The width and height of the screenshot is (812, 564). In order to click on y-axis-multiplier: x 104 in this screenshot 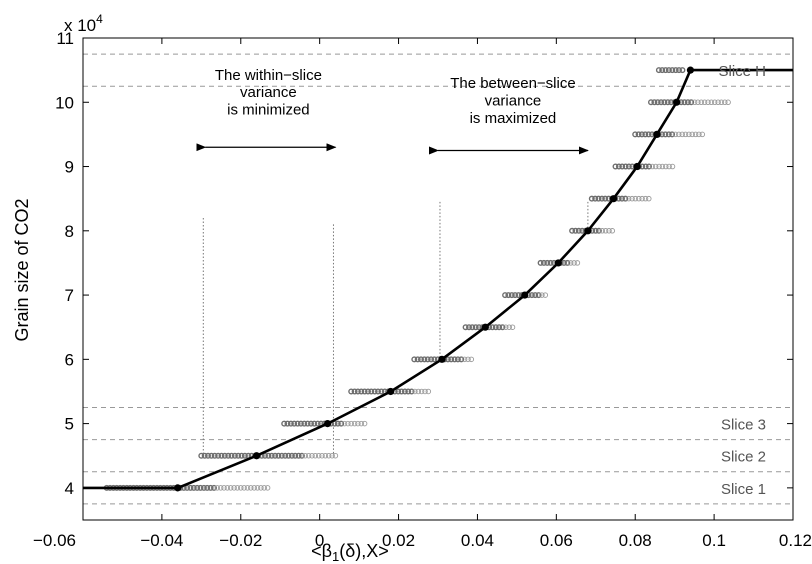, I will do `click(83, 23)`.